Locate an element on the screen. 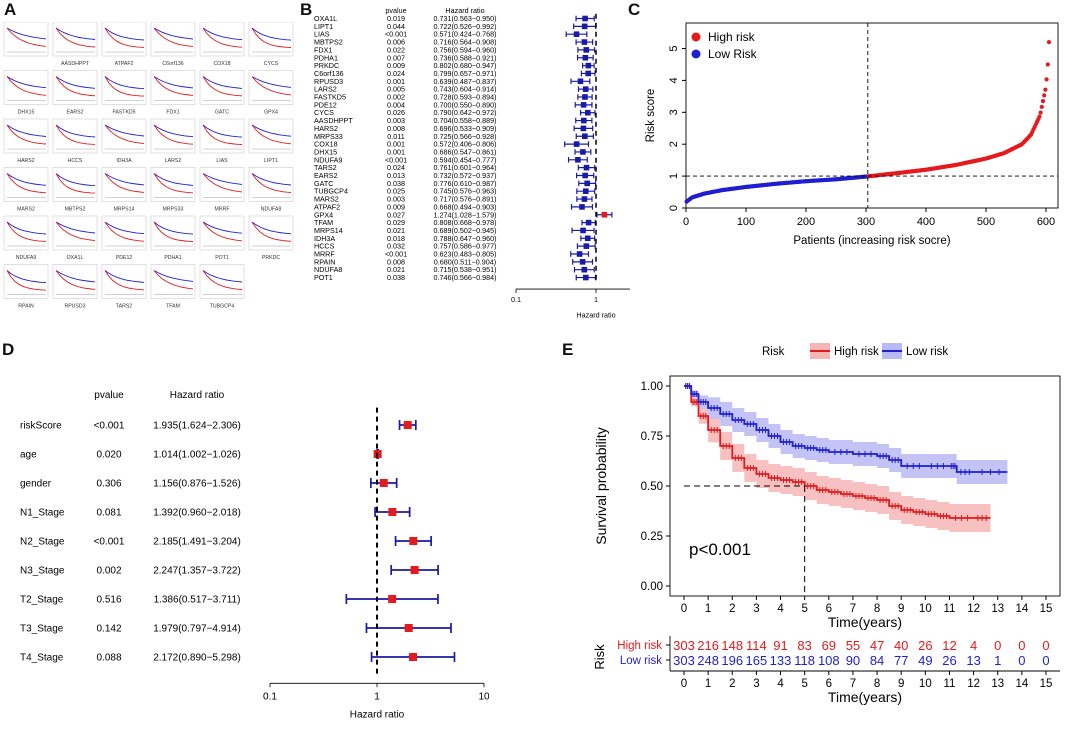 The width and height of the screenshot is (1072, 733). y-tick-label: 4 is located at coordinates (674, 80).